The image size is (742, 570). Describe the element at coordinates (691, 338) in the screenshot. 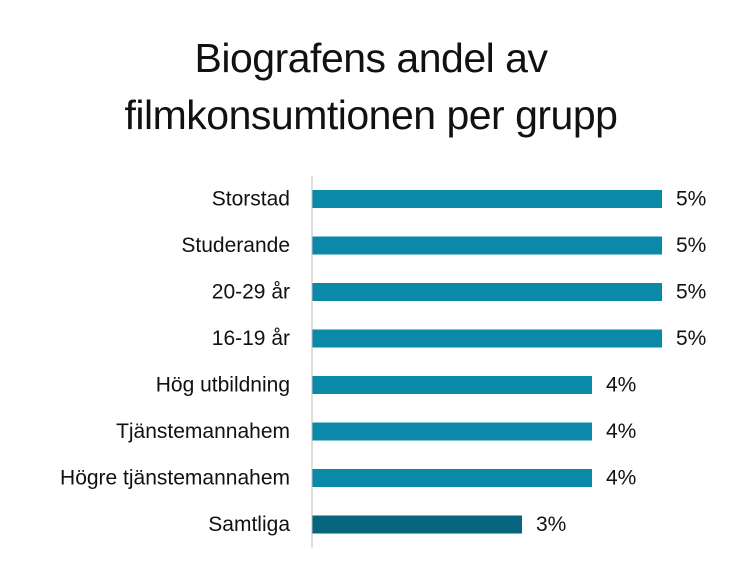

I see `value-label-3: 5%` at that location.